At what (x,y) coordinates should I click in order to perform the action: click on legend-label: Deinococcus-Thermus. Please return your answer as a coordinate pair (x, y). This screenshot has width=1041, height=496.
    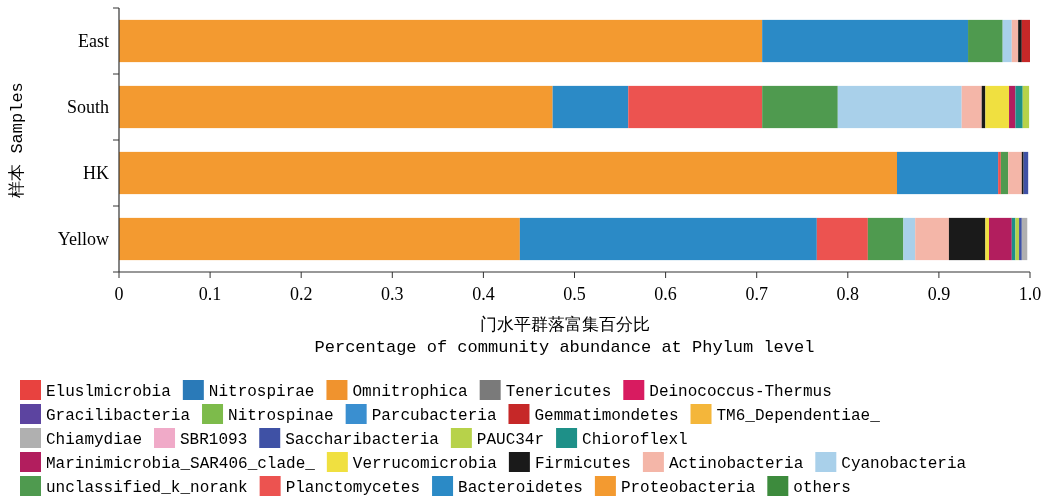
    Looking at the image, I should click on (740, 392).